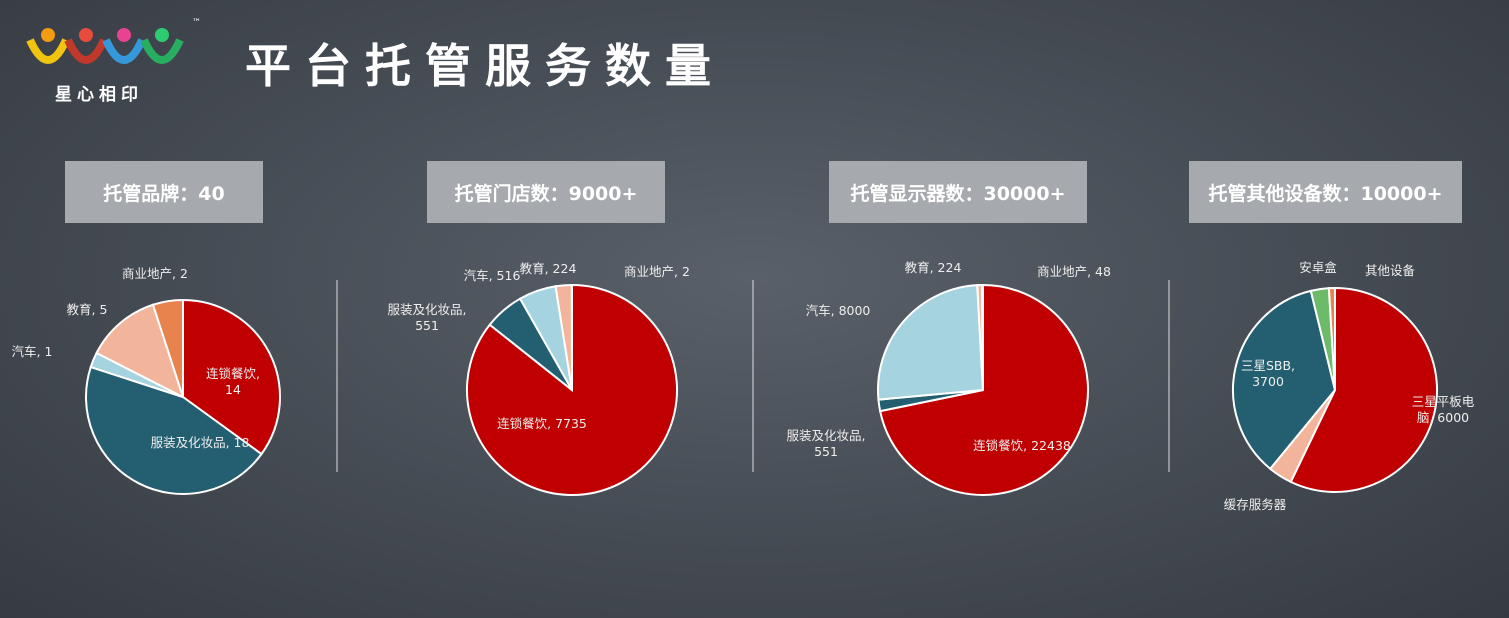 Image resolution: width=1509 pixels, height=618 pixels. Describe the element at coordinates (105, 46) in the screenshot. I see `logo` at that location.